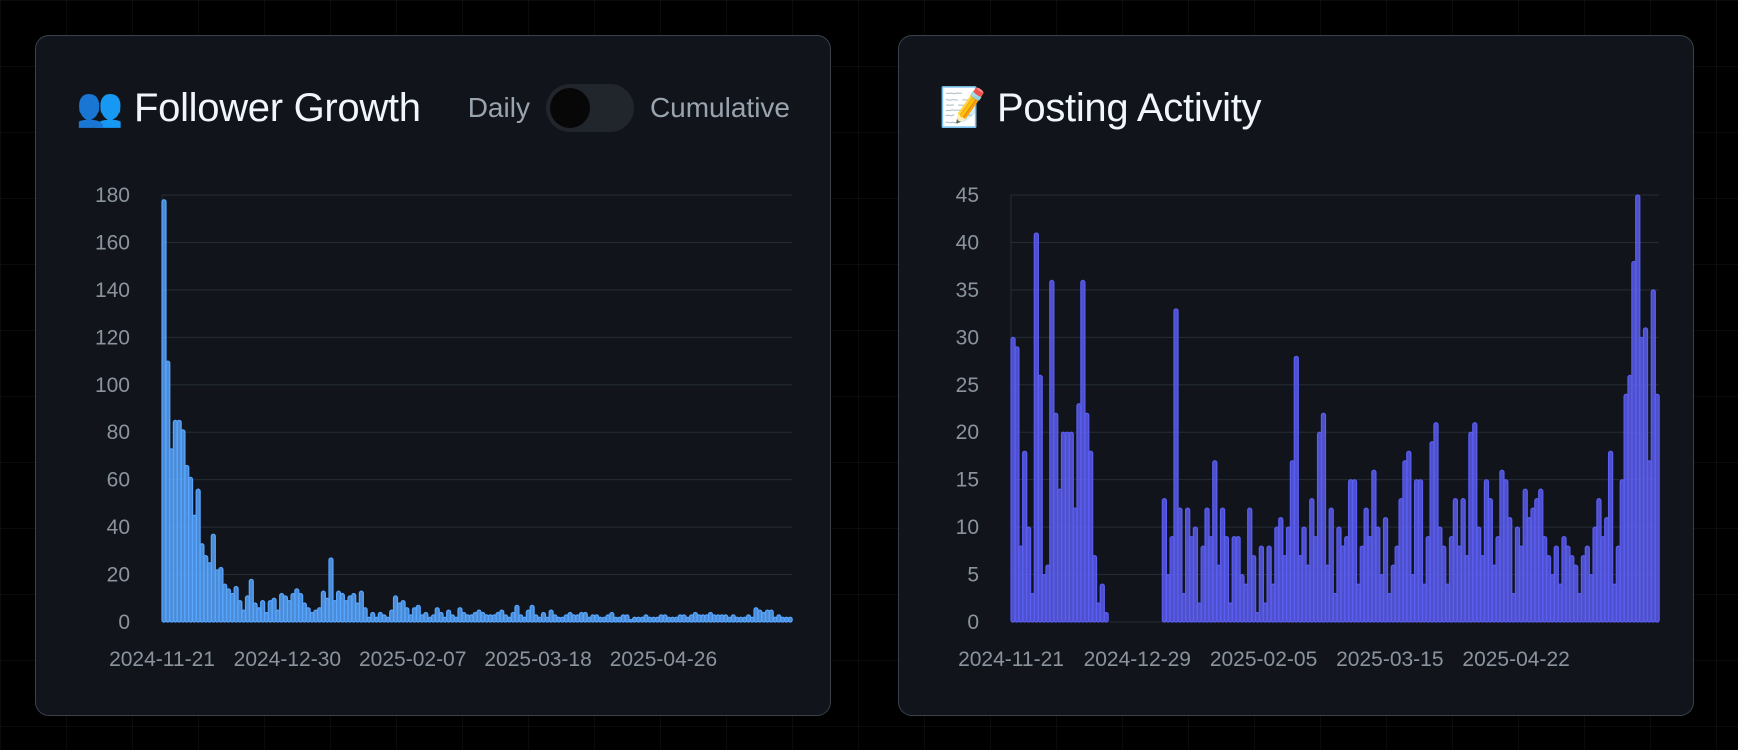 The height and width of the screenshot is (750, 1738). What do you see at coordinates (112, 195) in the screenshot?
I see `followers-y-tick-label: 180` at bounding box center [112, 195].